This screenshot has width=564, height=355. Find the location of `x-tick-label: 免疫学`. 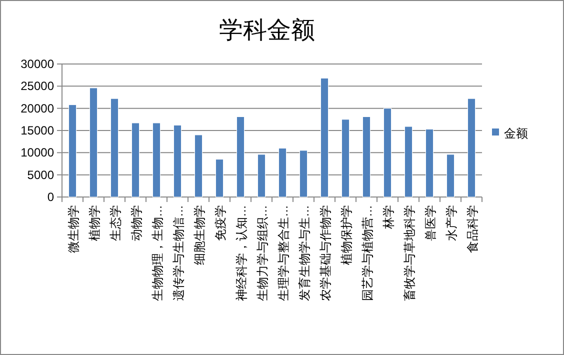

x-tick-label: 免疫学 is located at coordinates (221, 223).